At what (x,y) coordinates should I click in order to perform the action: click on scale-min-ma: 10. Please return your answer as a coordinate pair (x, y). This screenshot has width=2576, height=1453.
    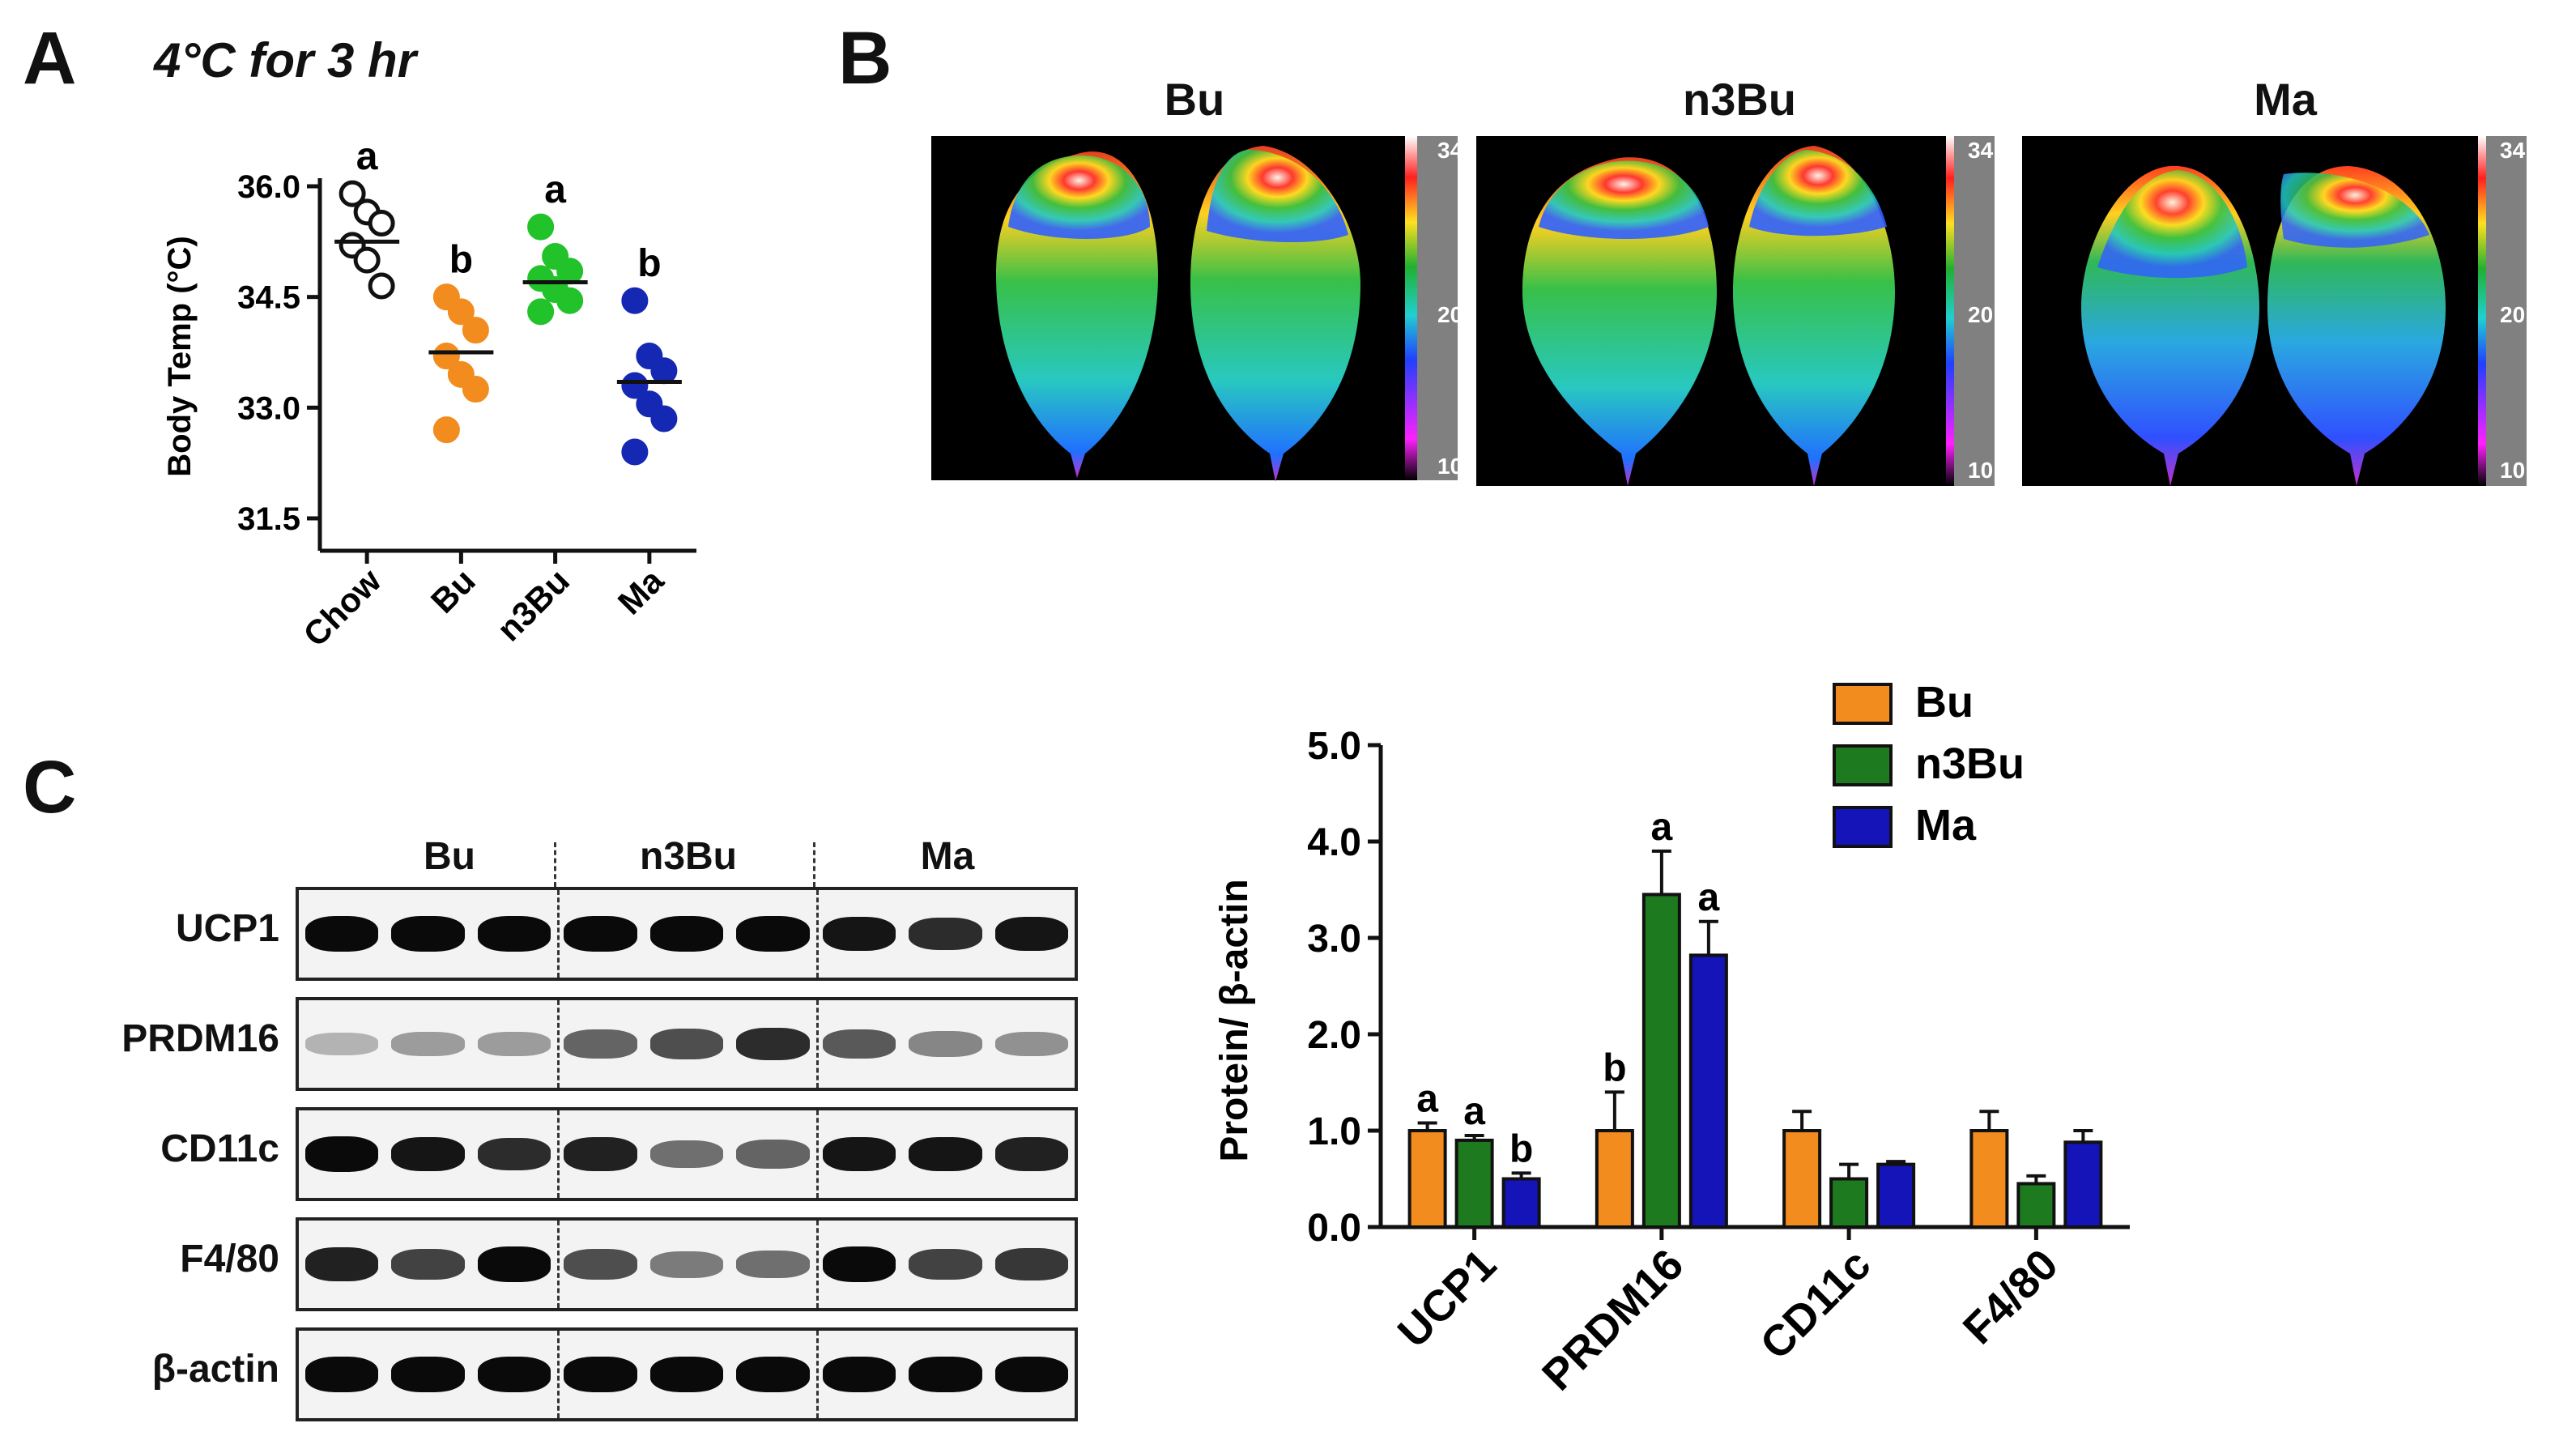
    Looking at the image, I should click on (2512, 470).